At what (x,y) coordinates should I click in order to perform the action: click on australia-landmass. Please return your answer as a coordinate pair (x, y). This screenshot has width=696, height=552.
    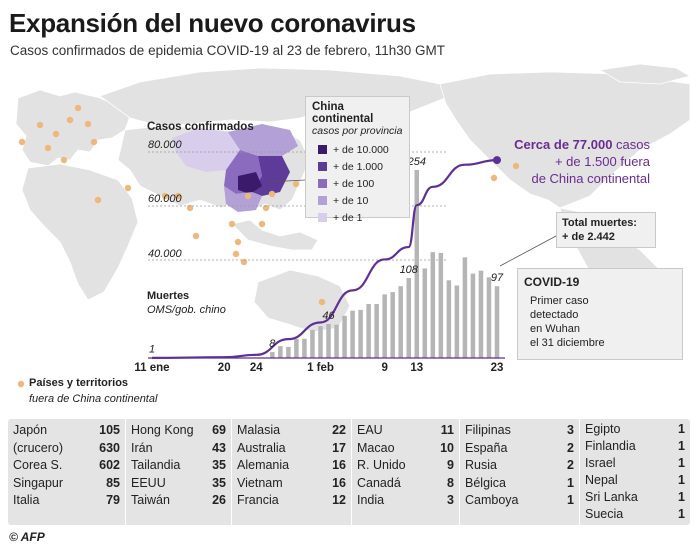
    Looking at the image, I should click on (302, 301).